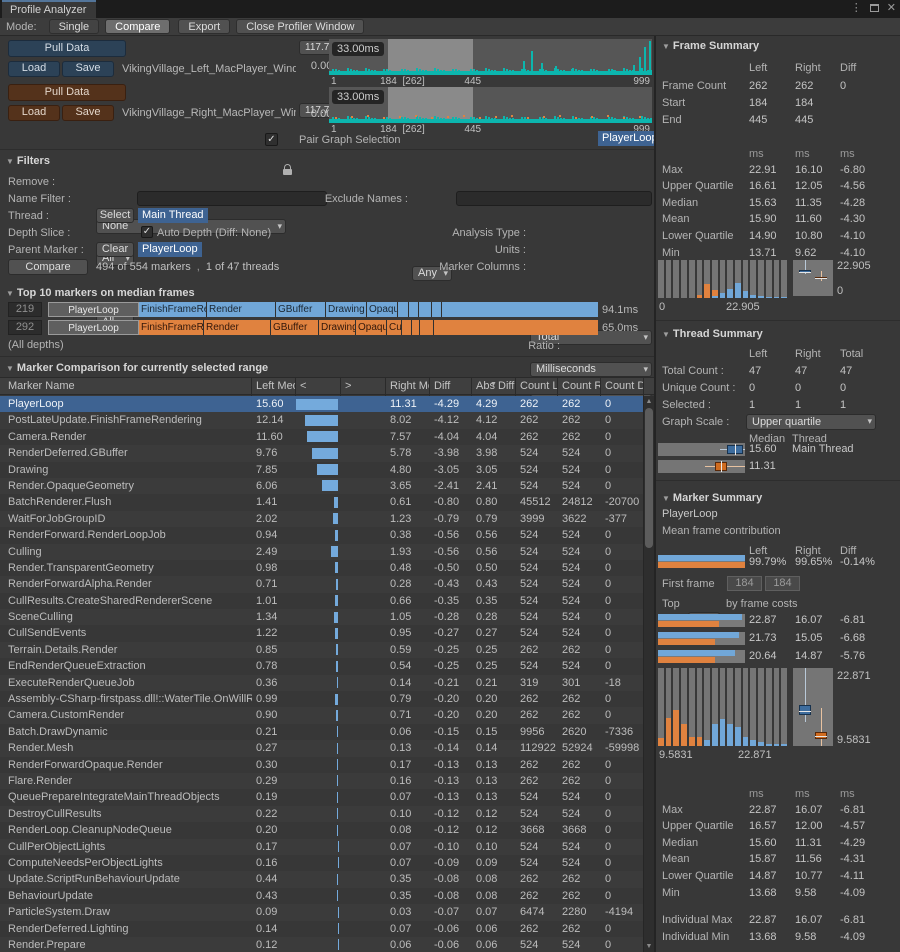 The width and height of the screenshot is (900, 952). What do you see at coordinates (170, 249) in the screenshot?
I see `parent-marker-chip: PlayerLoop` at bounding box center [170, 249].